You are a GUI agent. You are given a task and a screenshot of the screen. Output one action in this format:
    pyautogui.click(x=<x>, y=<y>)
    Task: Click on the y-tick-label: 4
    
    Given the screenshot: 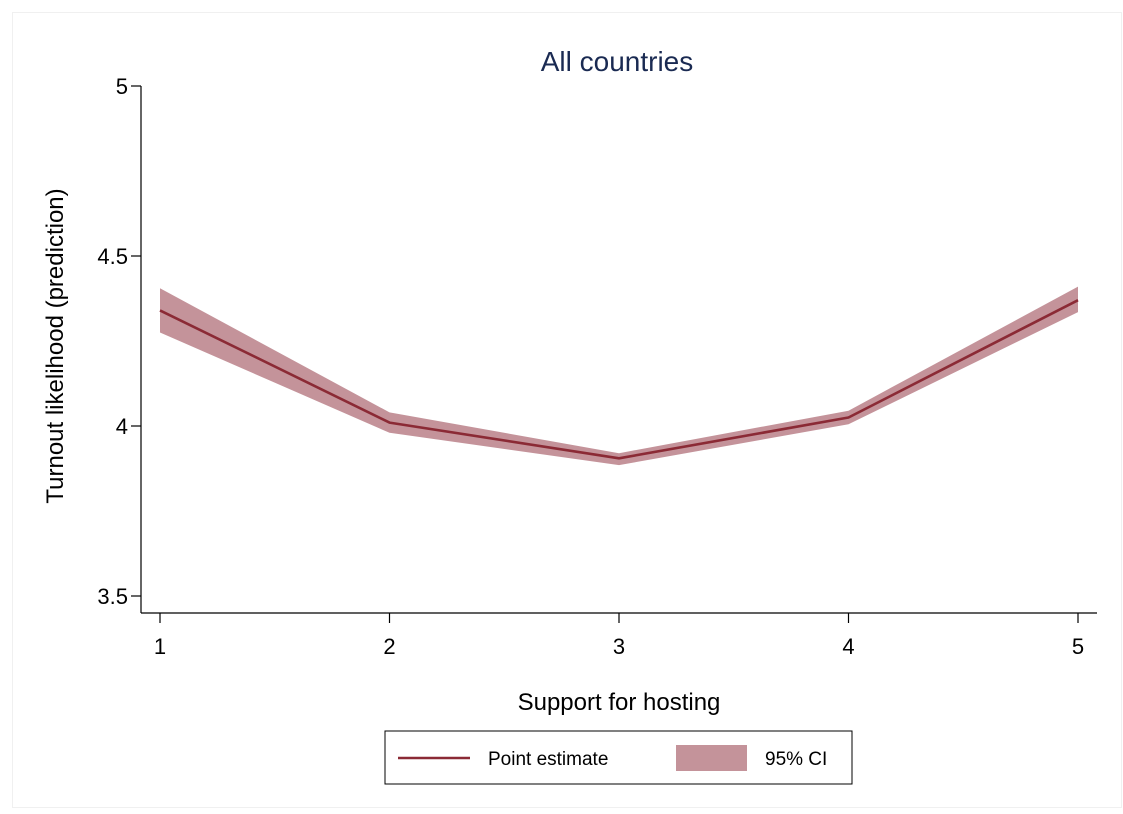 What is the action you would take?
    pyautogui.click(x=122, y=426)
    